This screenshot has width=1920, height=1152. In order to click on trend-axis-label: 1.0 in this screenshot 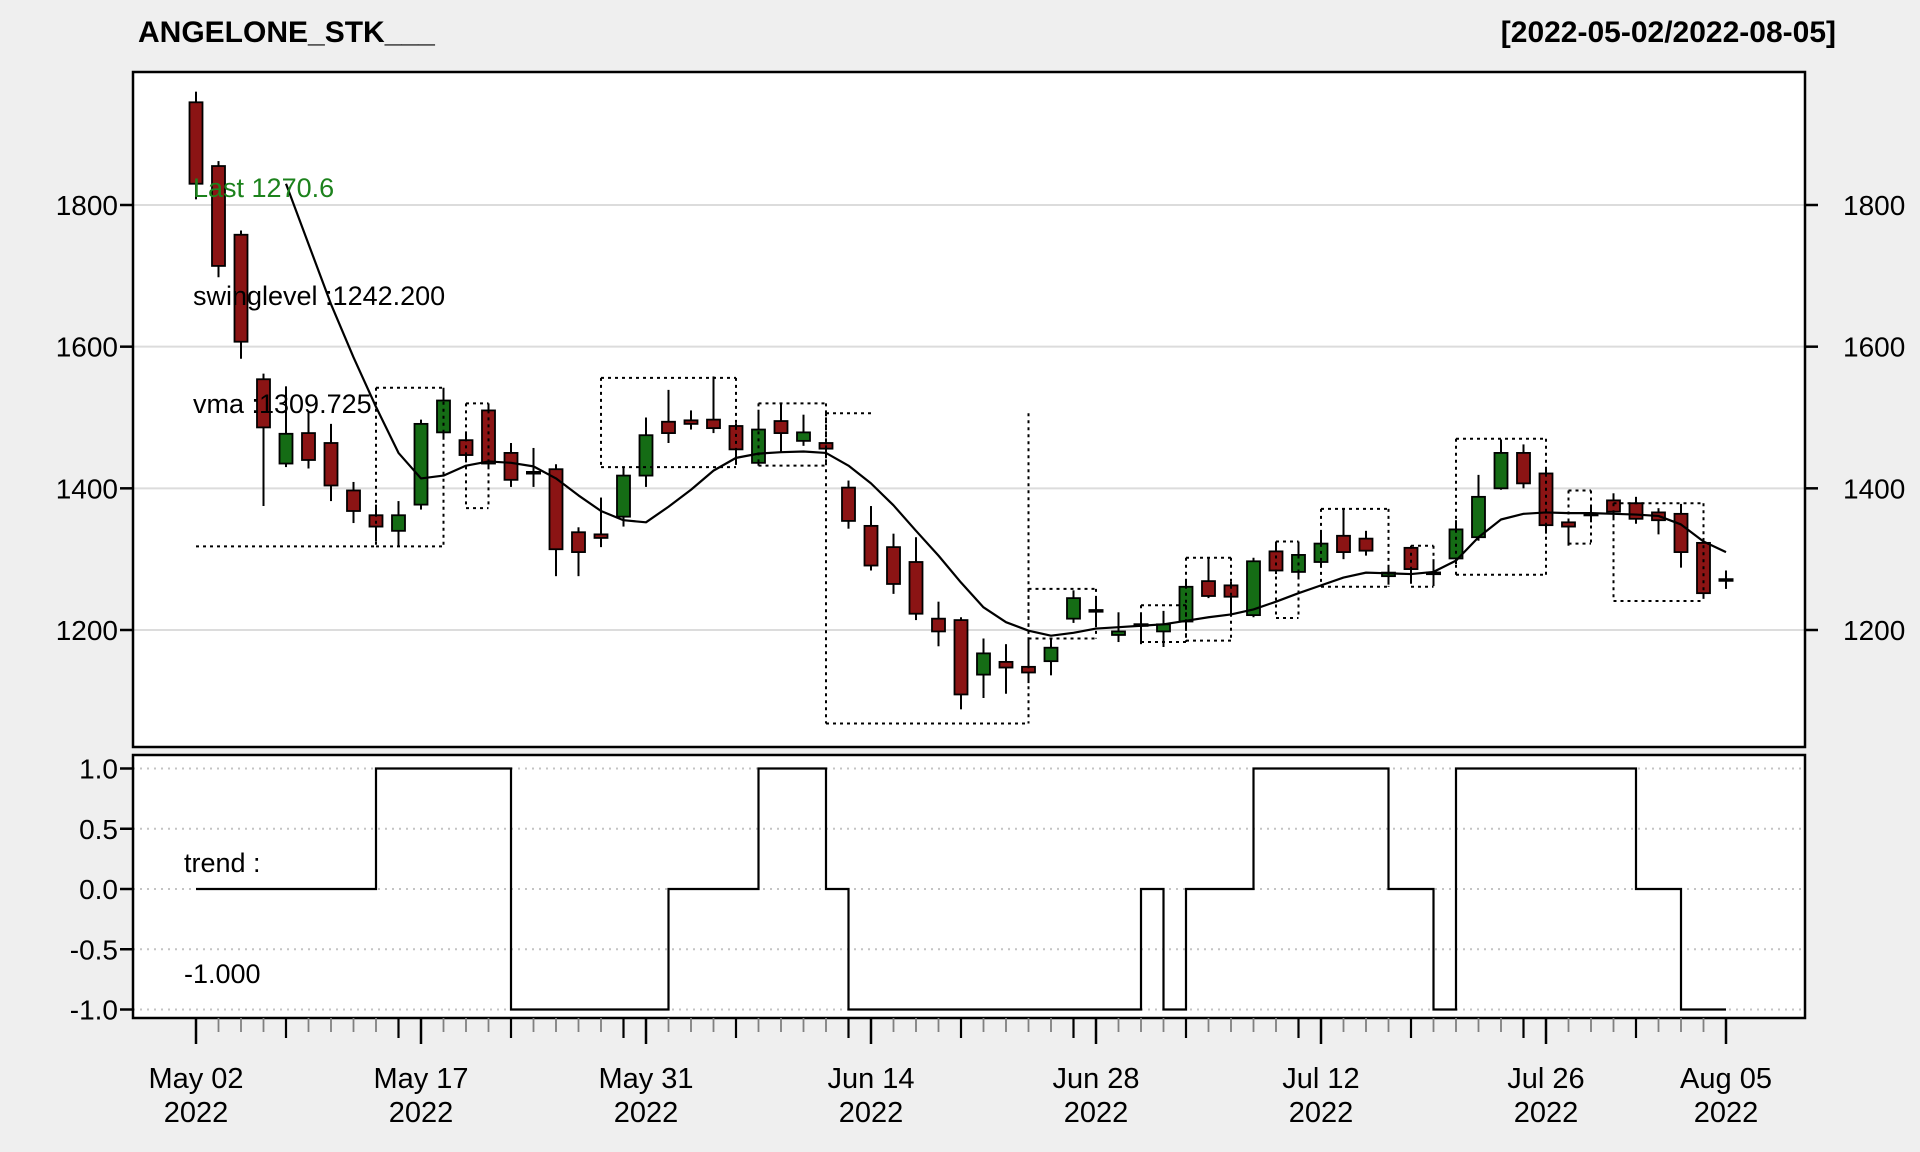, I will do `click(98, 769)`.